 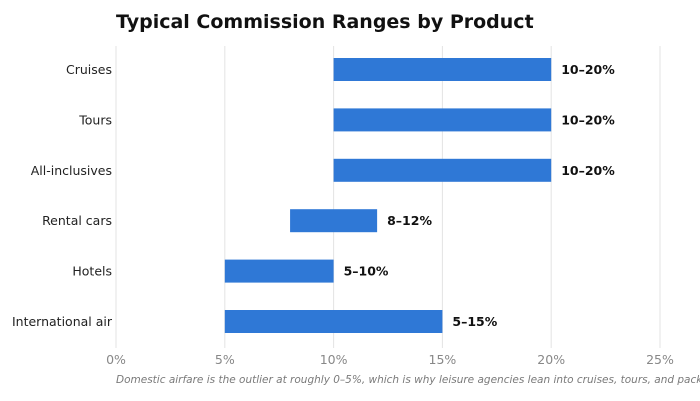 What do you see at coordinates (92, 271) in the screenshot?
I see `category-label: Hotels` at bounding box center [92, 271].